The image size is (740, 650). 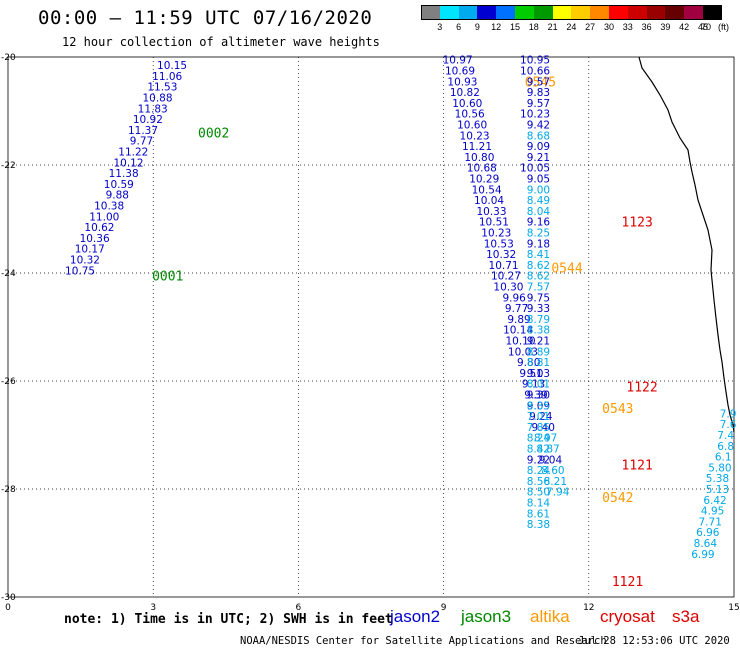 I want to click on y-tick-label: -26, so click(x=8, y=382).